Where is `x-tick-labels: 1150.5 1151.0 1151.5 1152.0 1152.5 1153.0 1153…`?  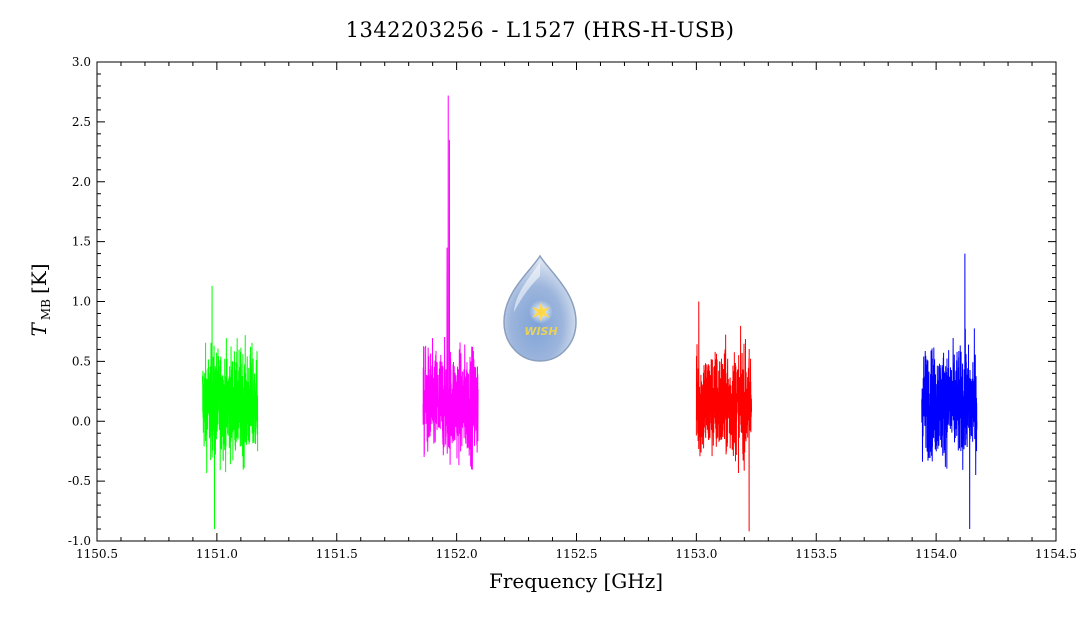
x-tick-labels: 1150.5 1151.0 1151.5 1152.0 1152.5 1153.0 1153… is located at coordinates (576, 554).